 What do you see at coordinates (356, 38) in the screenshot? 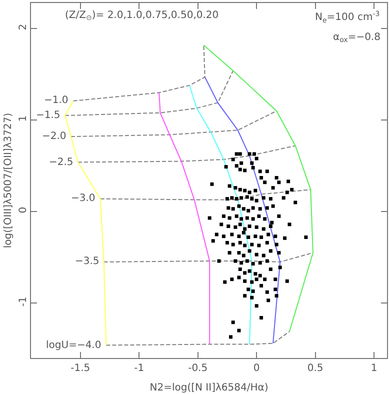
I see `annotation: α$_{ox}$=−0.8` at bounding box center [356, 38].